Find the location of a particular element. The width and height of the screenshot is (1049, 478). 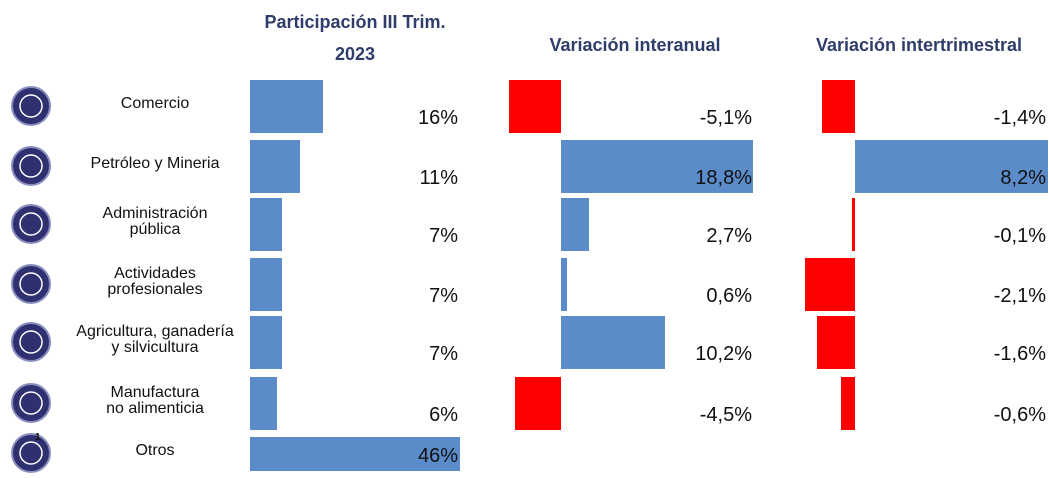

category-label: Petróleo y Mineria is located at coordinates (155, 163).